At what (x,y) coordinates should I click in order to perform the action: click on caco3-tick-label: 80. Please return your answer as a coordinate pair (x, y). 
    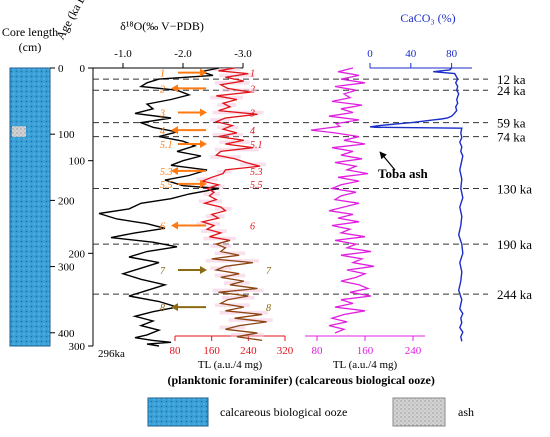
    Looking at the image, I should click on (452, 54).